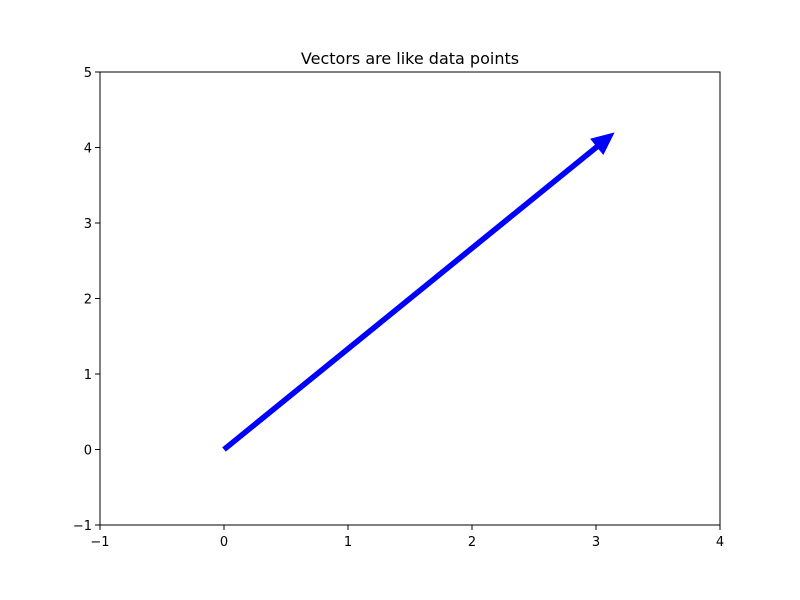  What do you see at coordinates (88, 149) in the screenshot?
I see `y-tick-label: 4` at bounding box center [88, 149].